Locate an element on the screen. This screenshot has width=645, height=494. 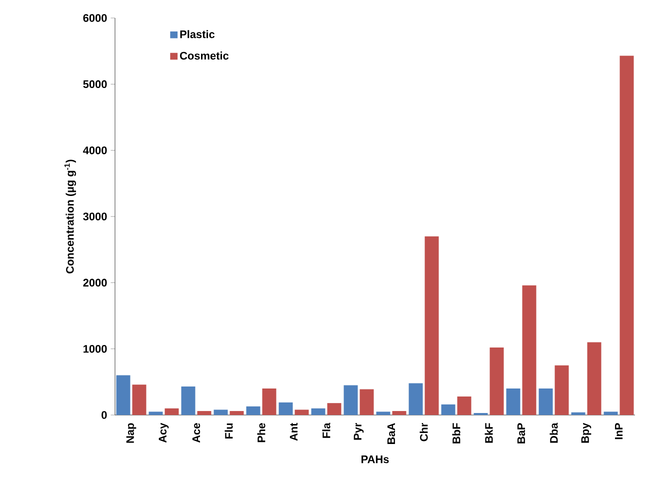
x-tick-label: Bpy is located at coordinates (586, 432).